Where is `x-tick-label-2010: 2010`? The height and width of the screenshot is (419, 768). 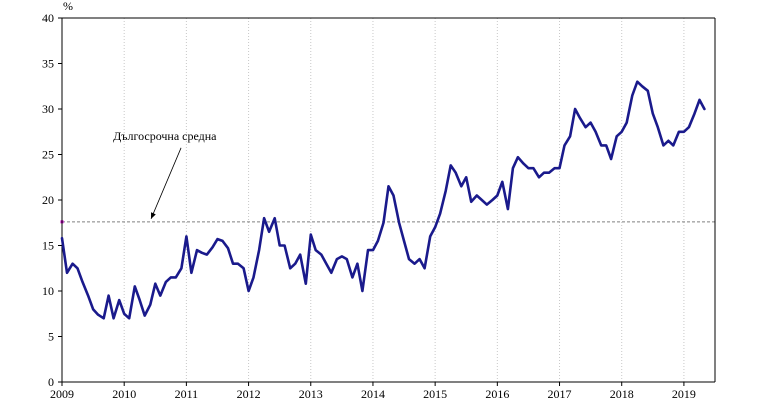 x-tick-label-2010: 2010 is located at coordinates (124, 394).